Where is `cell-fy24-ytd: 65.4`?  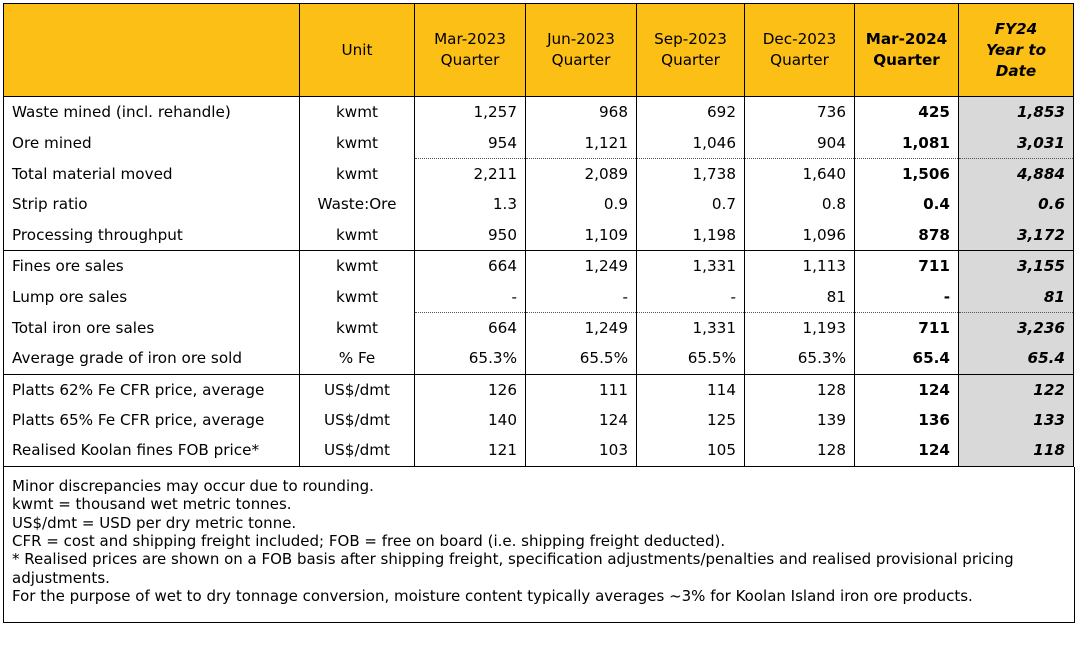 cell-fy24-ytd: 65.4 is located at coordinates (1016, 359).